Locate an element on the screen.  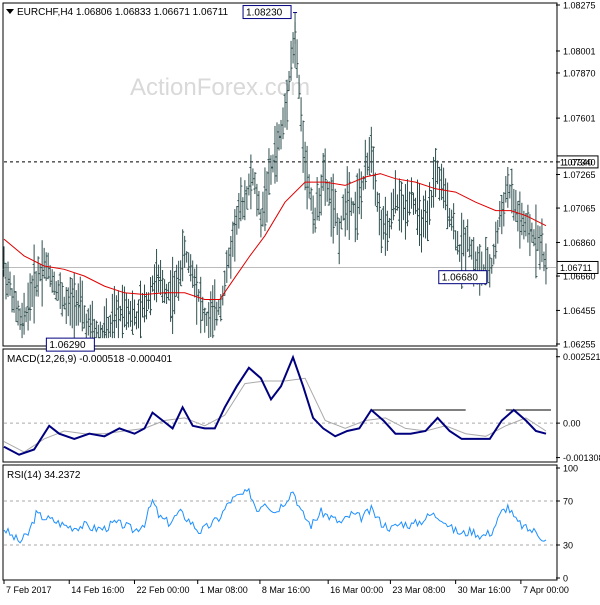
annotation-1.08230: 1.08230 is located at coordinates (264, 13).